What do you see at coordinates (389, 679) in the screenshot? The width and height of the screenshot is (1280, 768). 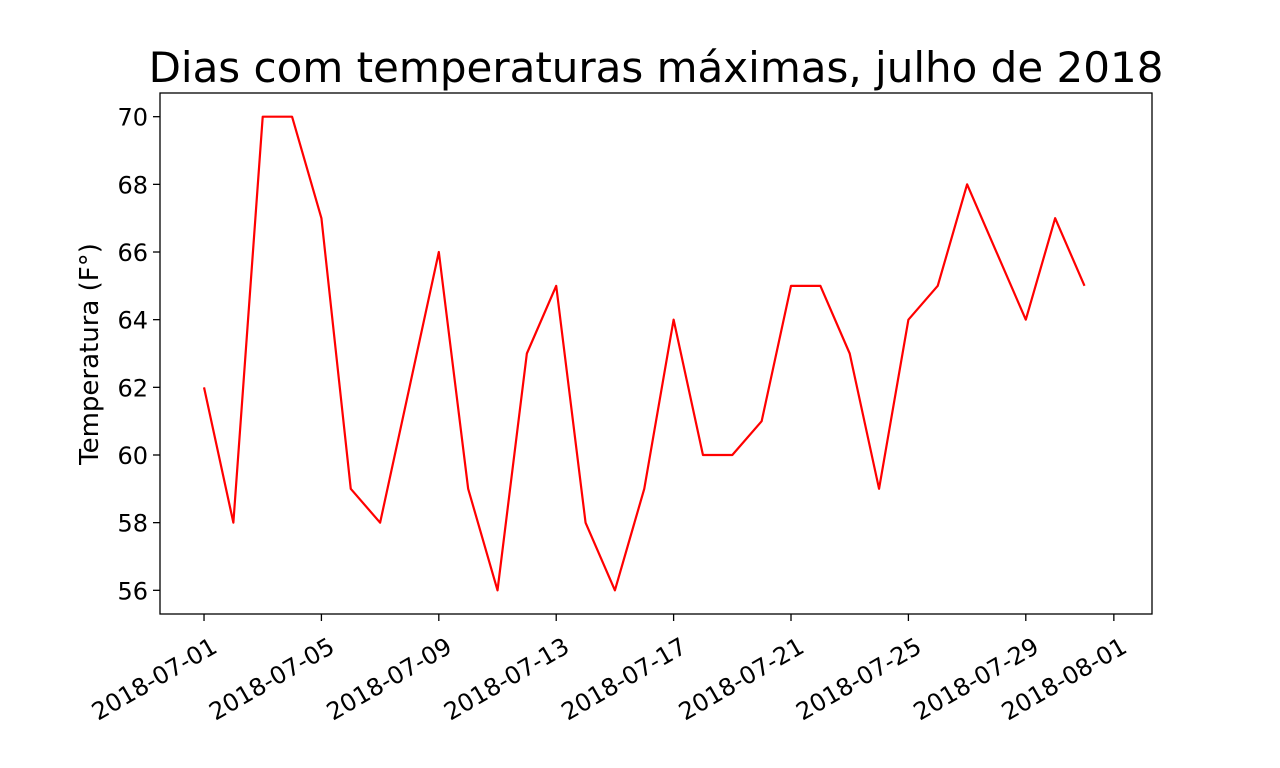 I see `x-tick-label: 2018-07-09` at bounding box center [389, 679].